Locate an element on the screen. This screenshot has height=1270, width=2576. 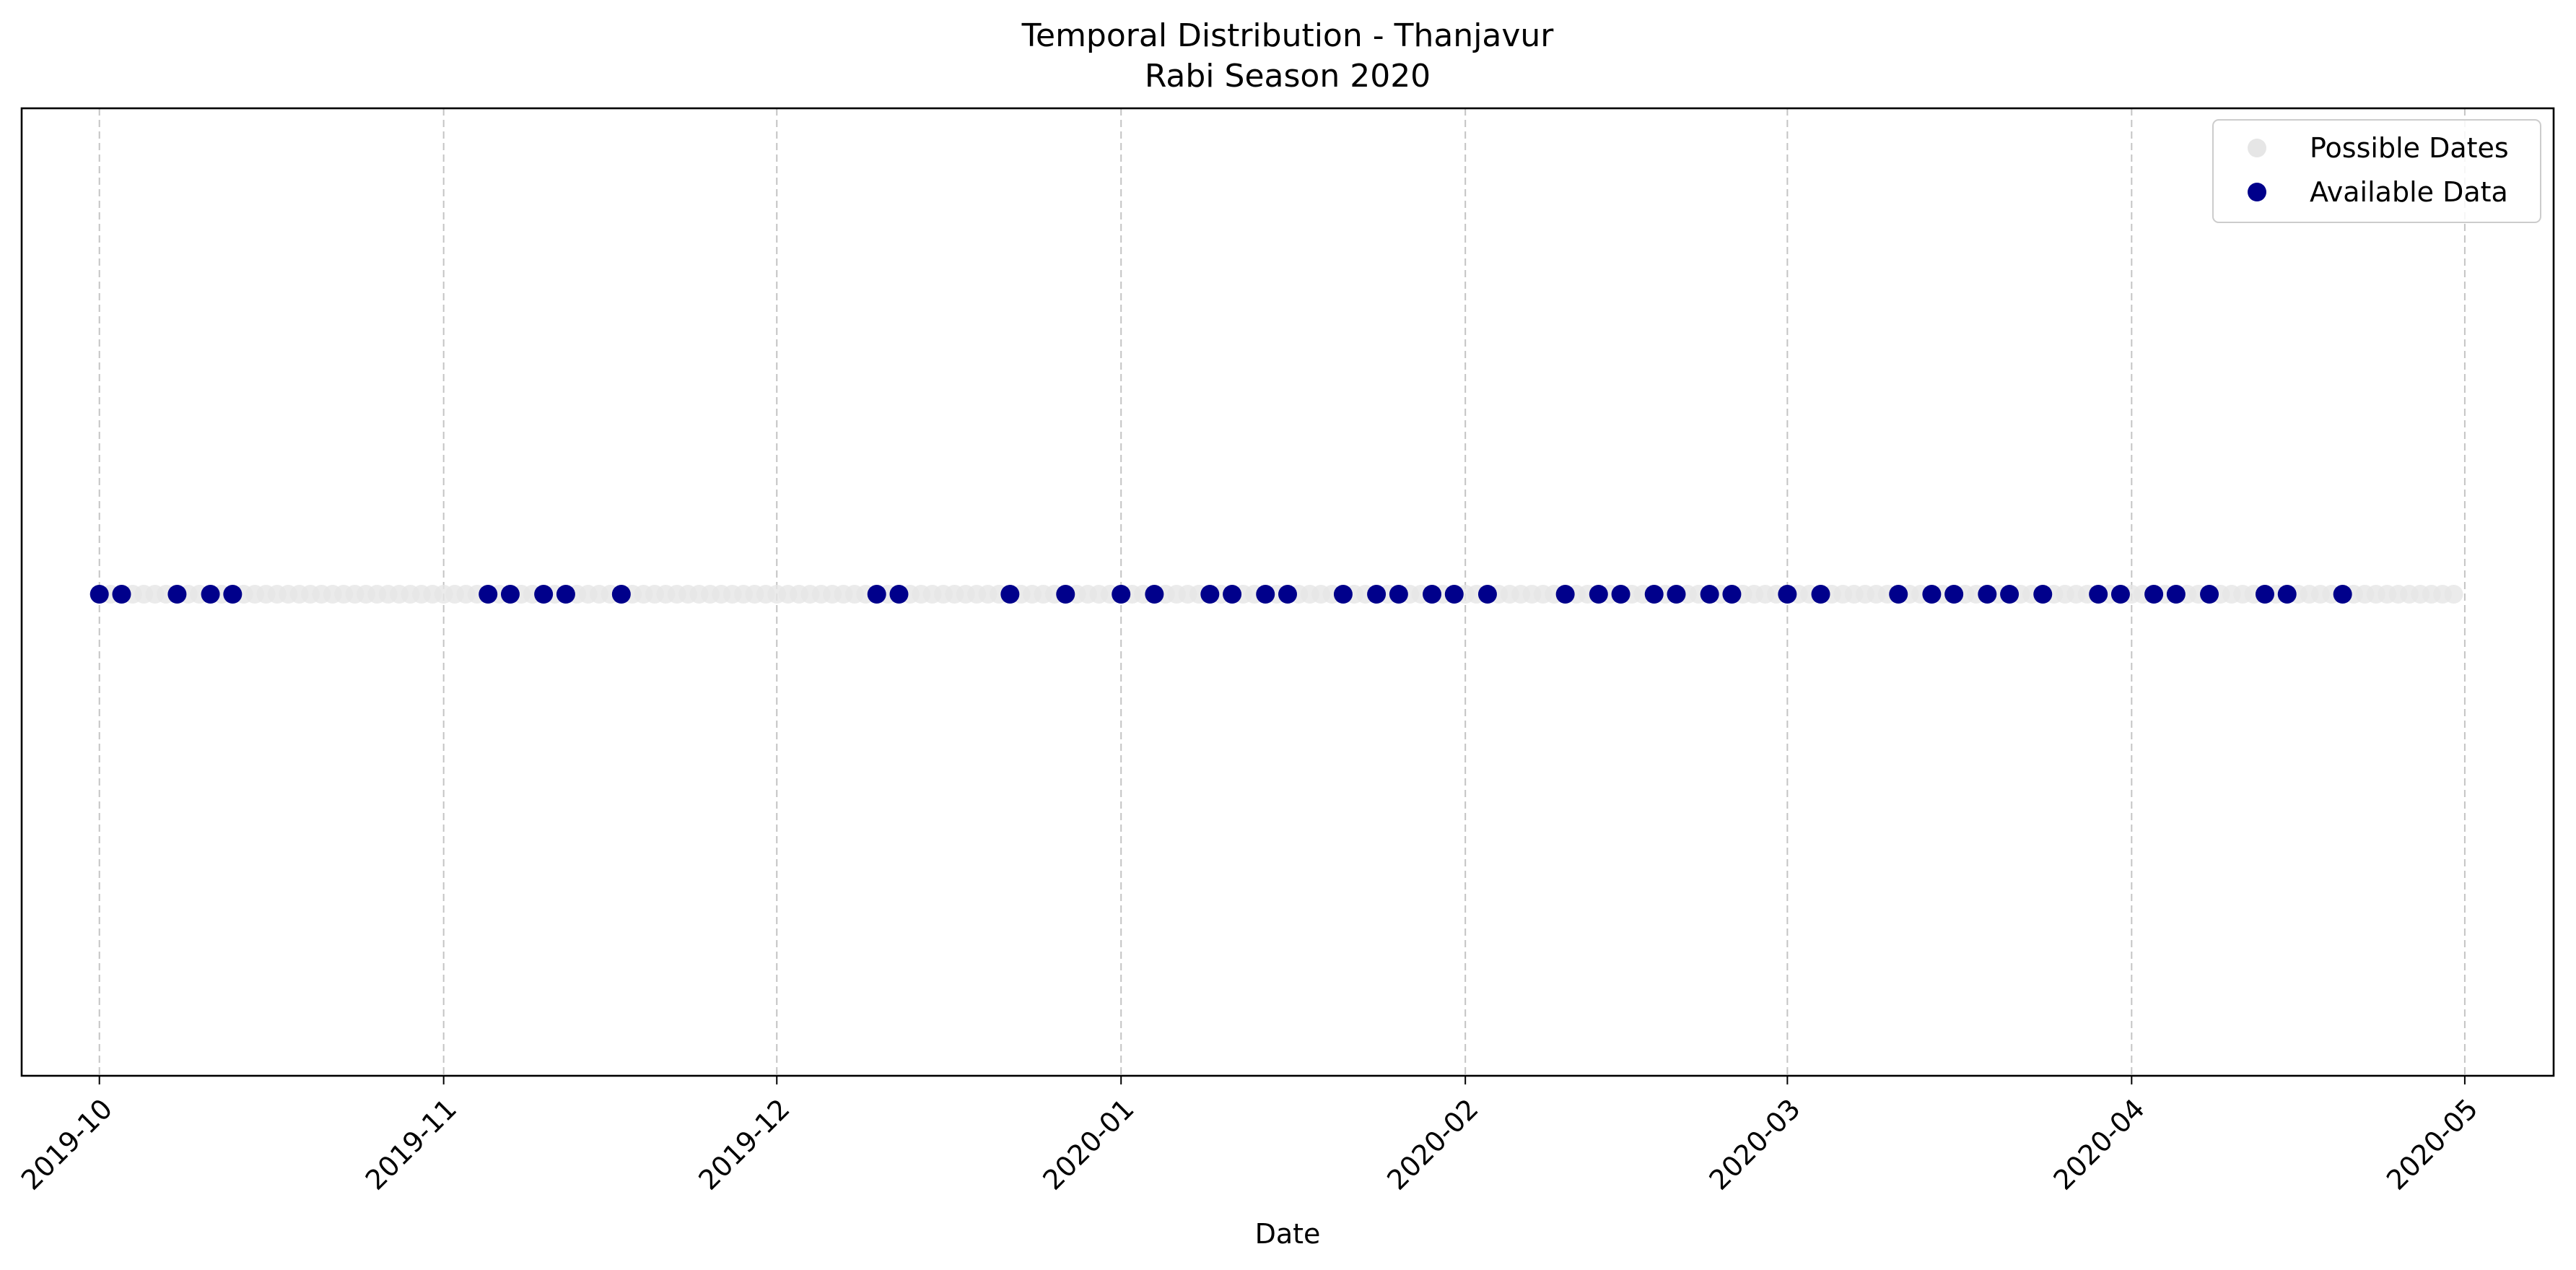
legend-label-available-data: Available Data is located at coordinates (2409, 192).